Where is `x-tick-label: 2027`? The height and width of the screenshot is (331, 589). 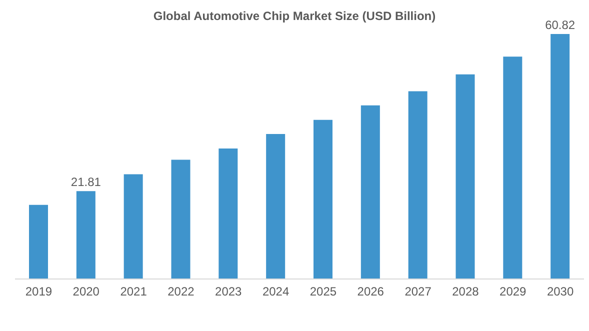
x-tick-label: 2027 is located at coordinates (418, 291).